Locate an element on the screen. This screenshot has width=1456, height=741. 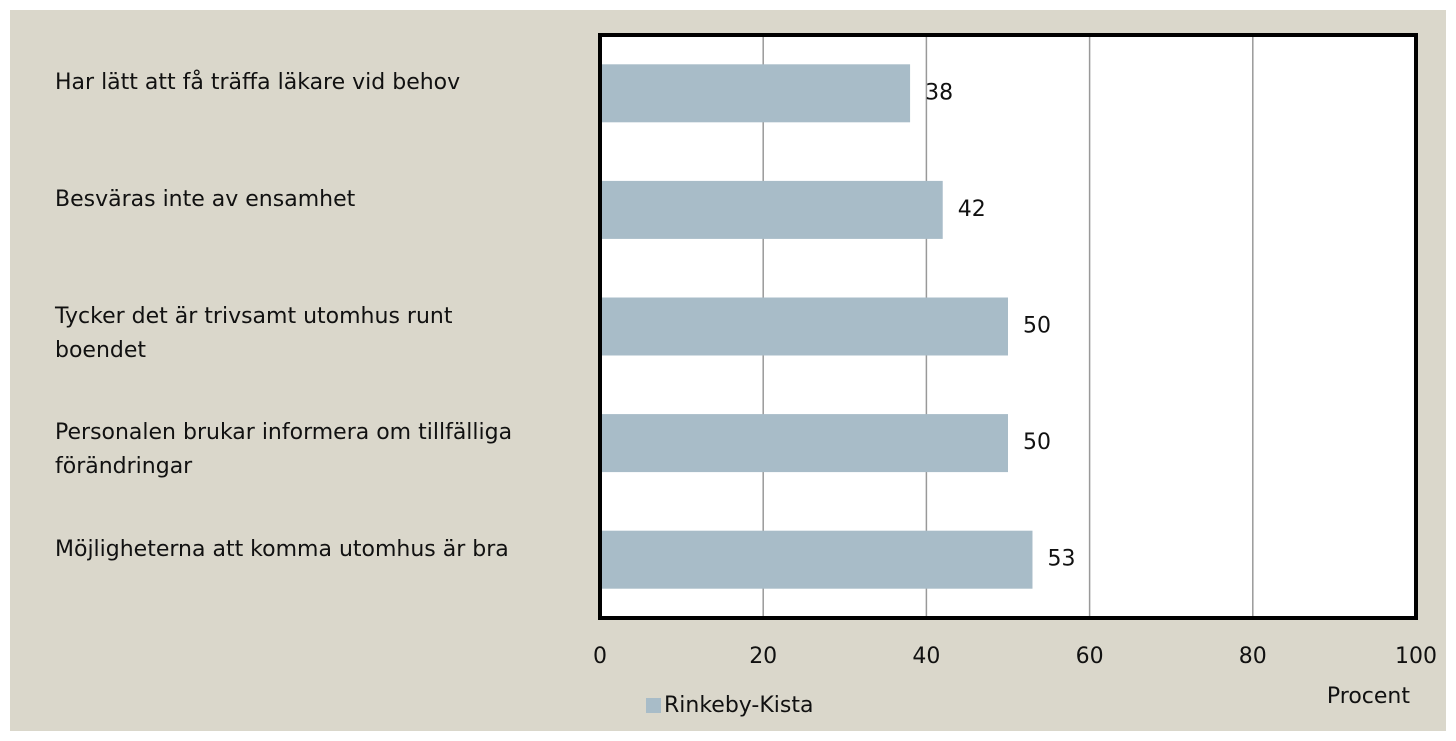
legend-swatch is located at coordinates (653, 705).